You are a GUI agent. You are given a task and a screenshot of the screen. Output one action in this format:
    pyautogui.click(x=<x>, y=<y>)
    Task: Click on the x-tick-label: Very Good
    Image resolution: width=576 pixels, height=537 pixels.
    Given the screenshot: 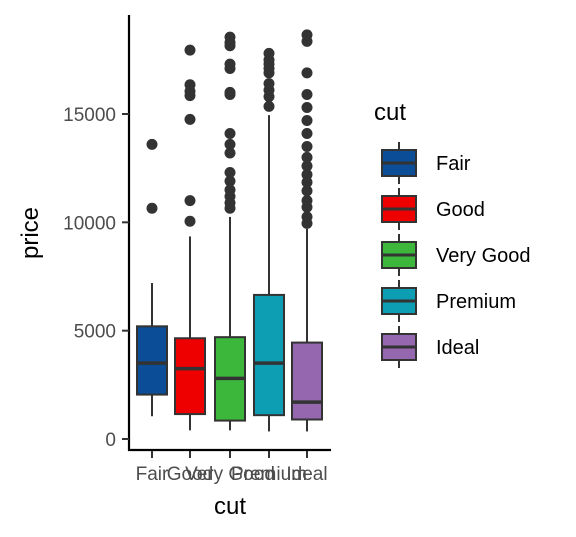 What is the action you would take?
    pyautogui.click(x=230, y=474)
    